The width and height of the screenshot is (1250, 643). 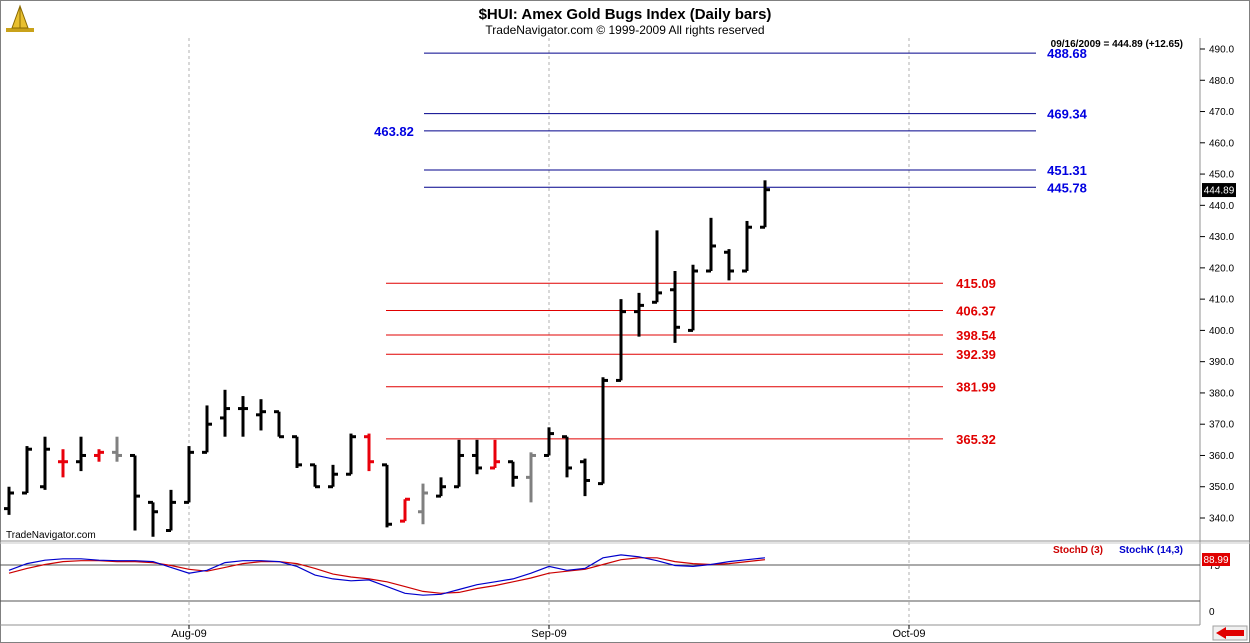 What do you see at coordinates (1151, 550) in the screenshot?
I see `stoch-k-legend: StochK (14,3)` at bounding box center [1151, 550].